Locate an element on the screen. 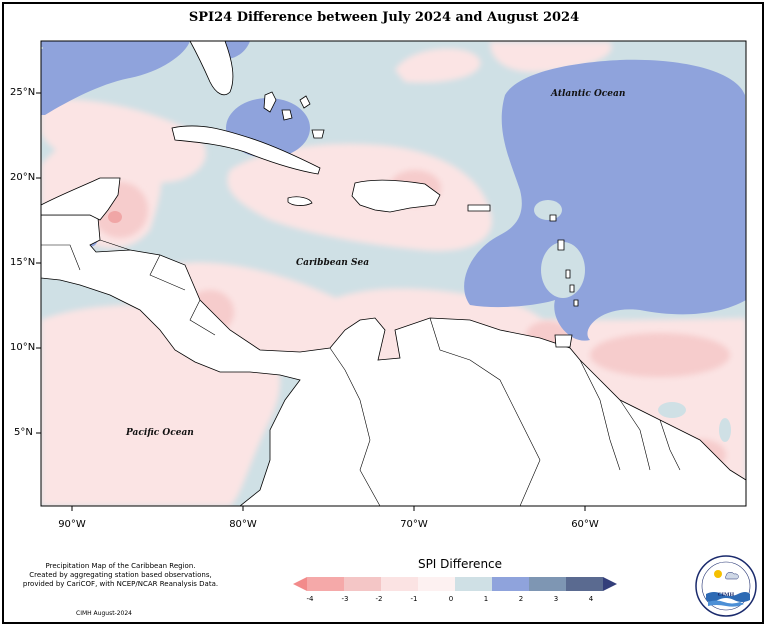  legend-tick: -3 is located at coordinates (345, 599).